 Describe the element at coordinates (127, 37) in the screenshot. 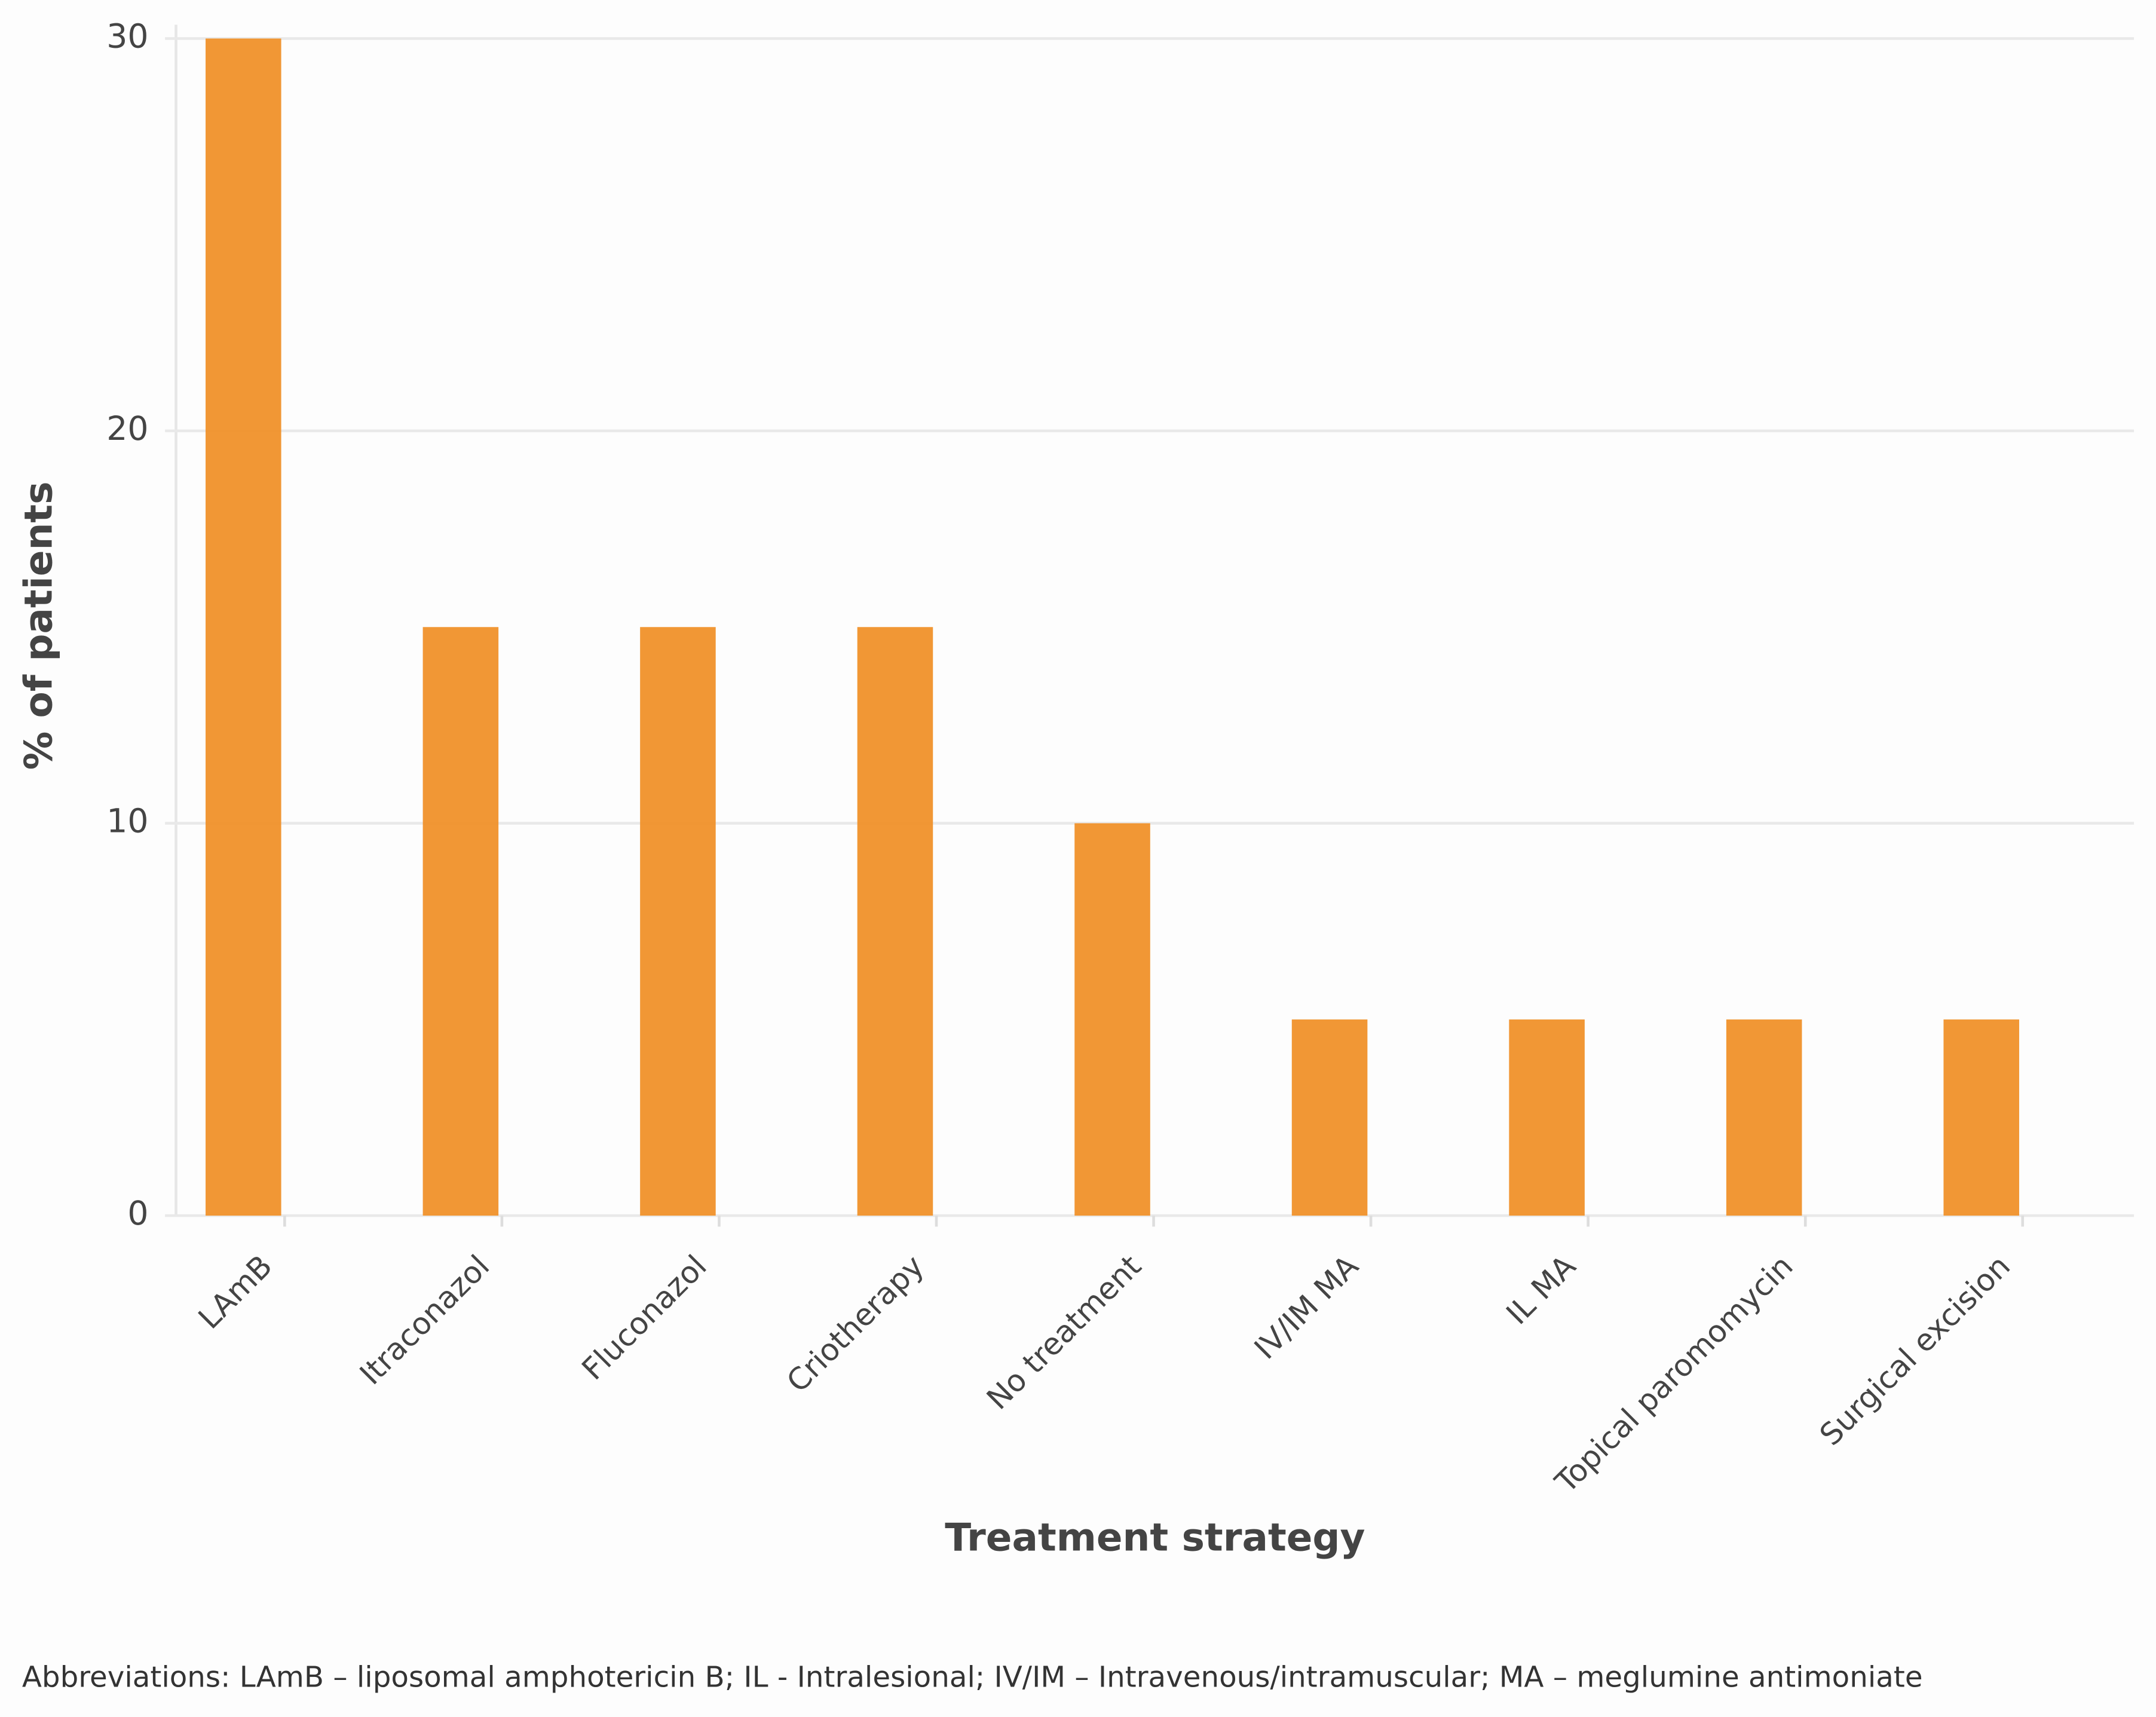

I see `y-tick-label: 30` at that location.